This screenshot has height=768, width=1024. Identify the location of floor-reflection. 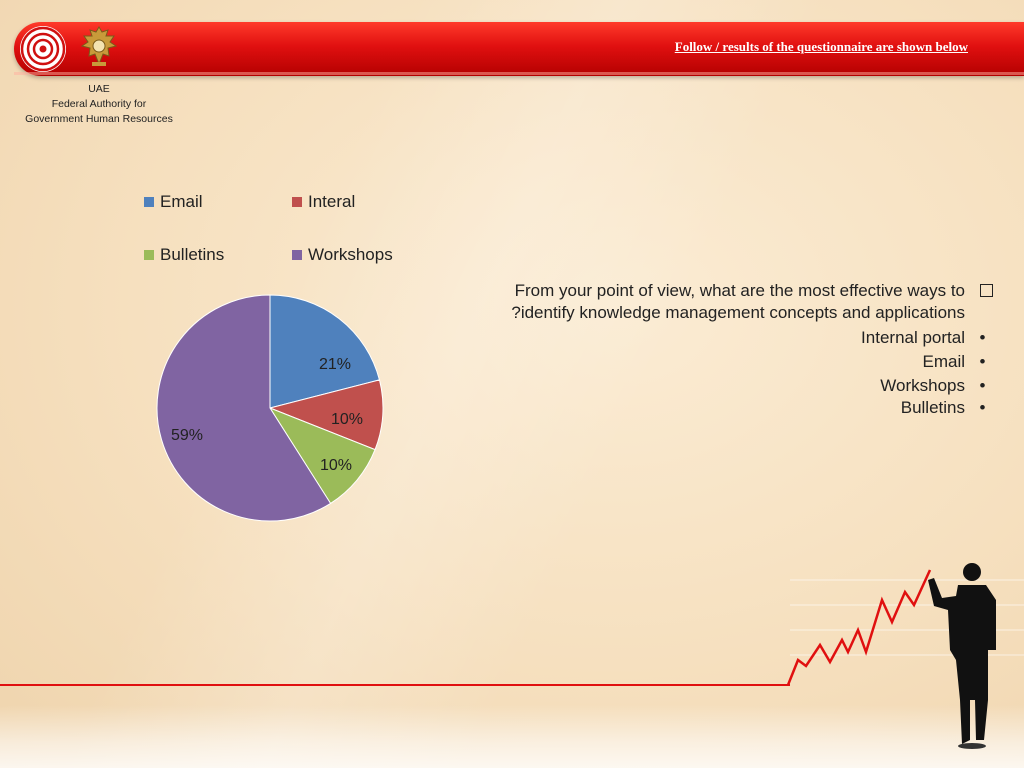
(512, 736).